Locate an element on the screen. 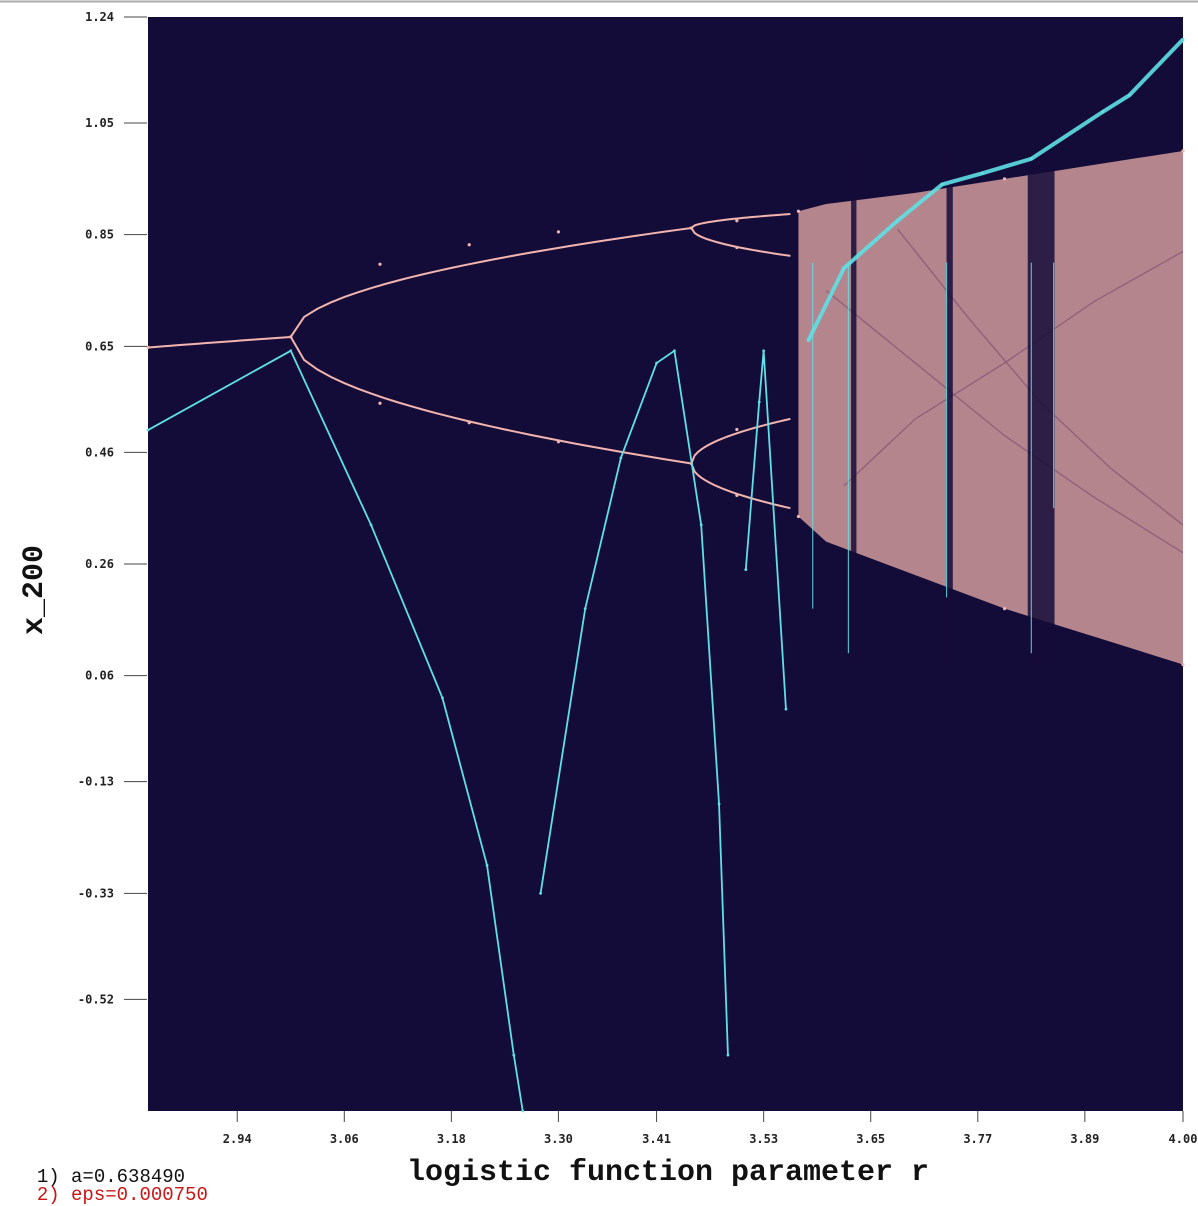 This screenshot has width=1198, height=1206. x-tick-label: 3.89 is located at coordinates (1084, 1139).